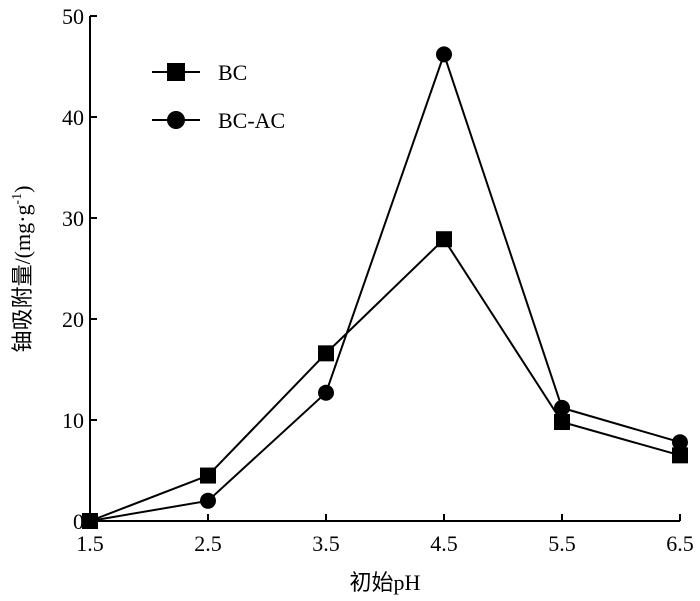 The height and width of the screenshot is (601, 700). Describe the element at coordinates (22, 279) in the screenshot. I see `y-axis-title-main: 铀吸附量/(mg·g` at that location.